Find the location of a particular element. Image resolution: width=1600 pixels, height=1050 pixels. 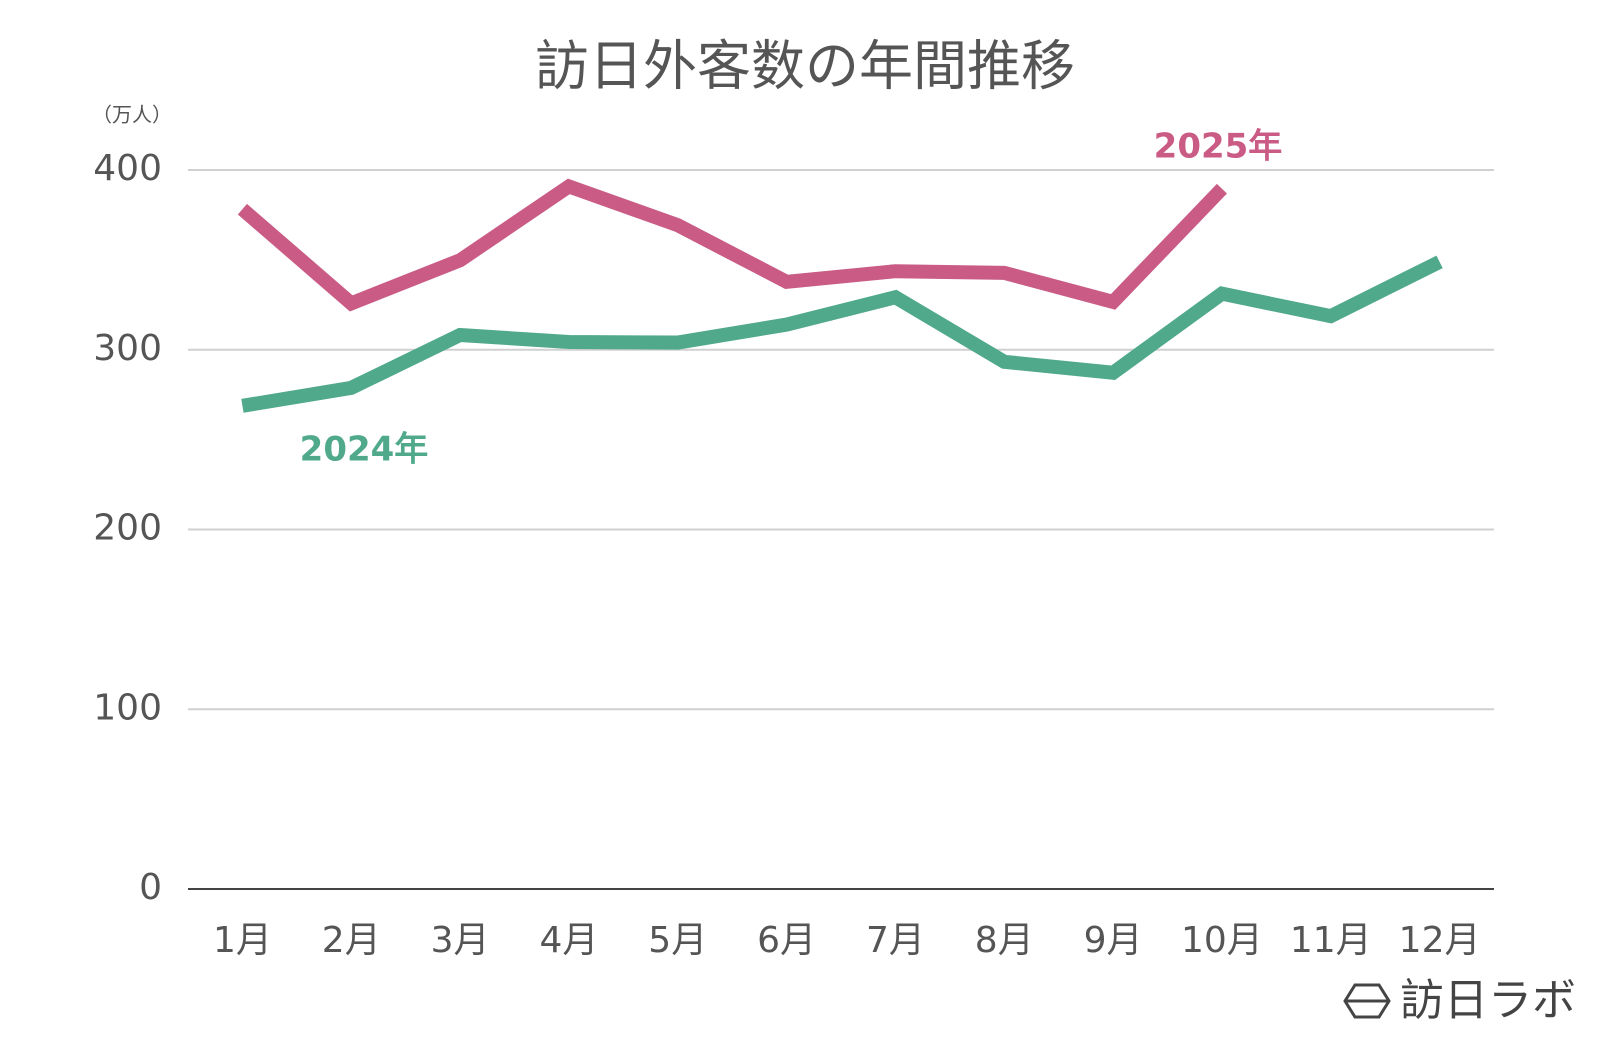

logo-text: 訪日ラボ is located at coordinates (1488, 1000).